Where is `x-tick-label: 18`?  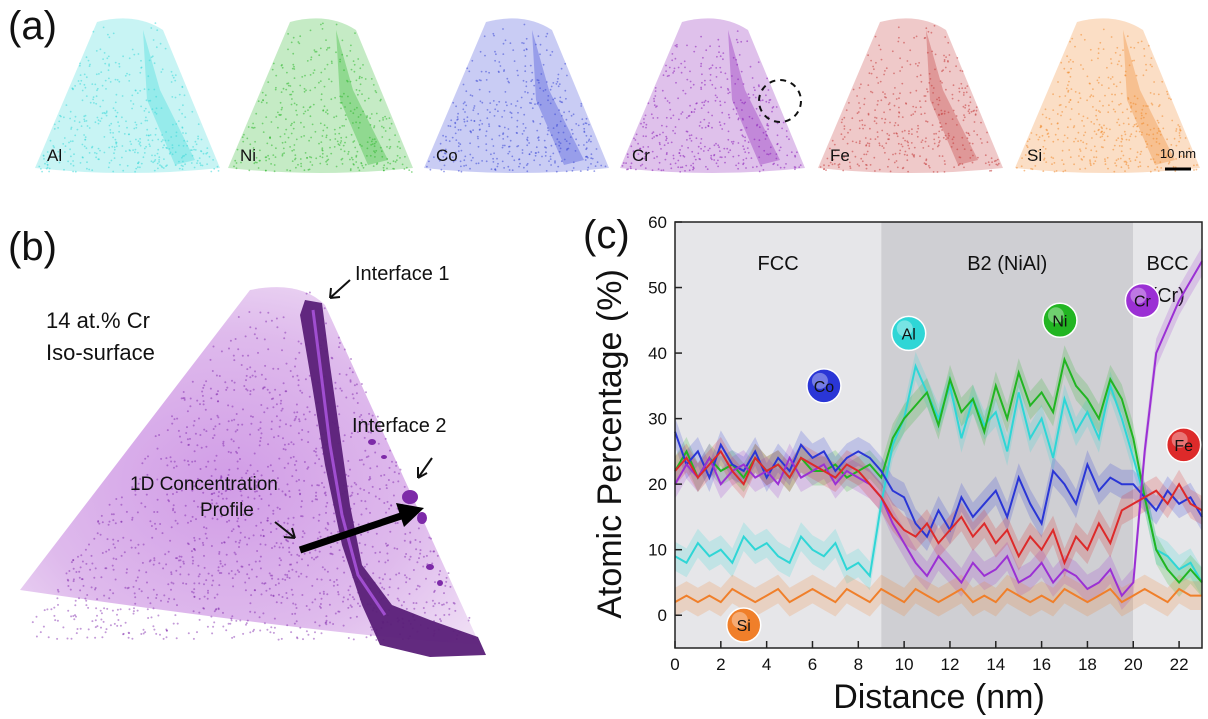 x-tick-label: 18 is located at coordinates (1087, 664).